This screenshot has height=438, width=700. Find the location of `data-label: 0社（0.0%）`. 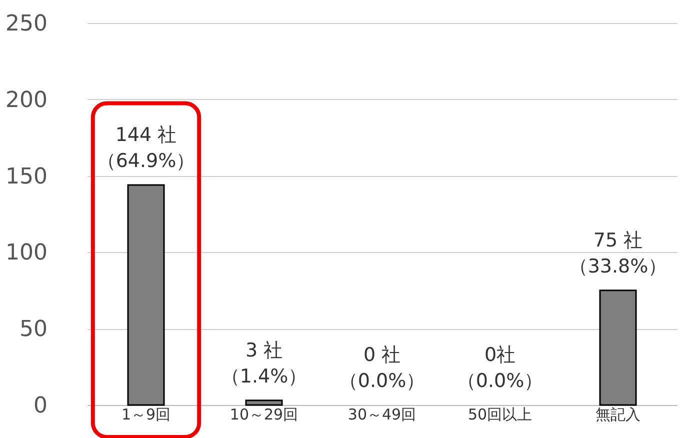

data-label: 0社（0.0%） is located at coordinates (500, 368).